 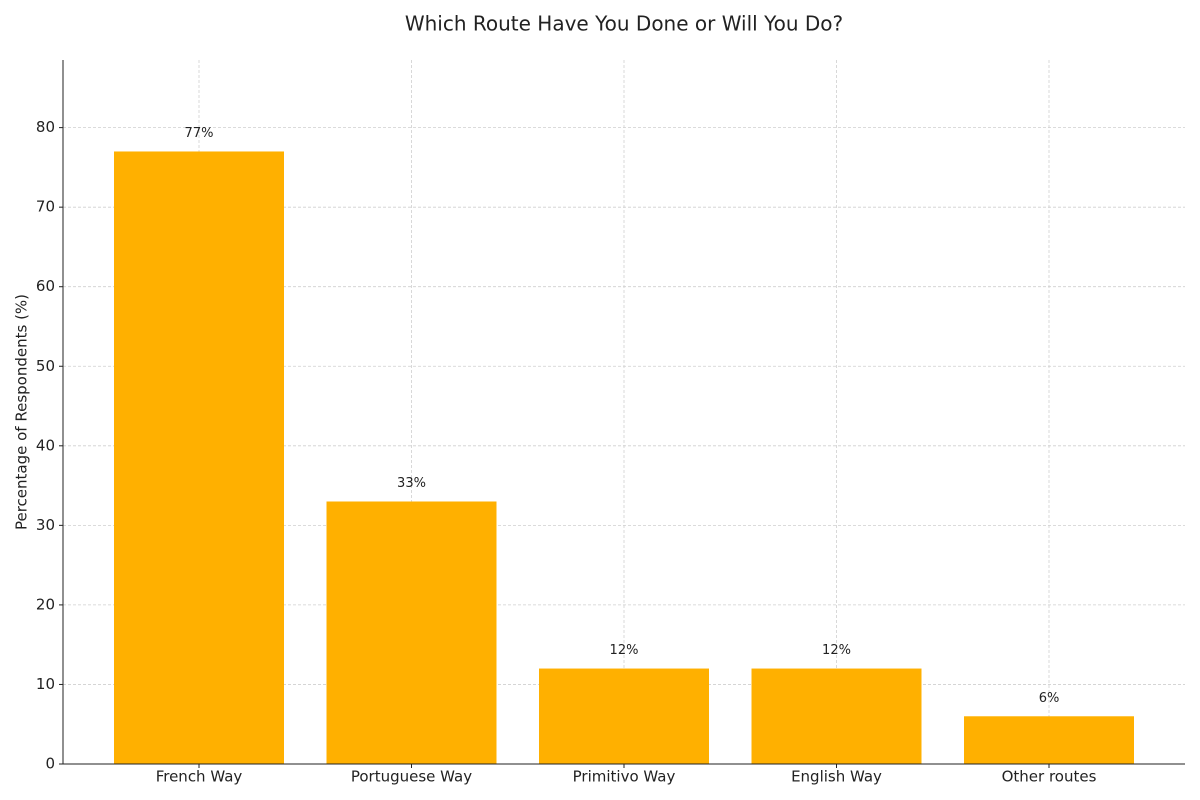 I want to click on x-tick-label: English Way, so click(x=836, y=777).